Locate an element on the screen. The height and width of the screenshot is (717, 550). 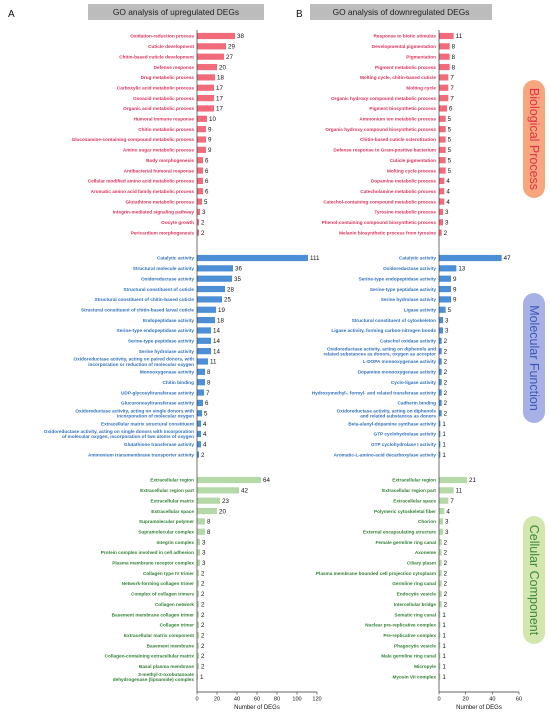
bar-label-line: Molting cycle is located at coordinates (421, 87).